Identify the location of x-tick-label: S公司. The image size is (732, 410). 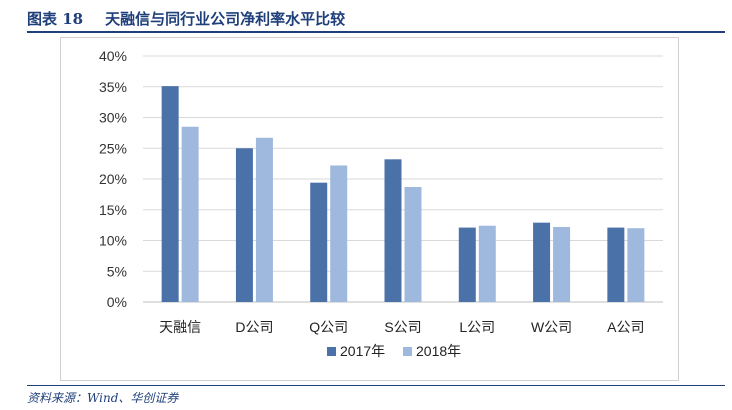
(402, 327).